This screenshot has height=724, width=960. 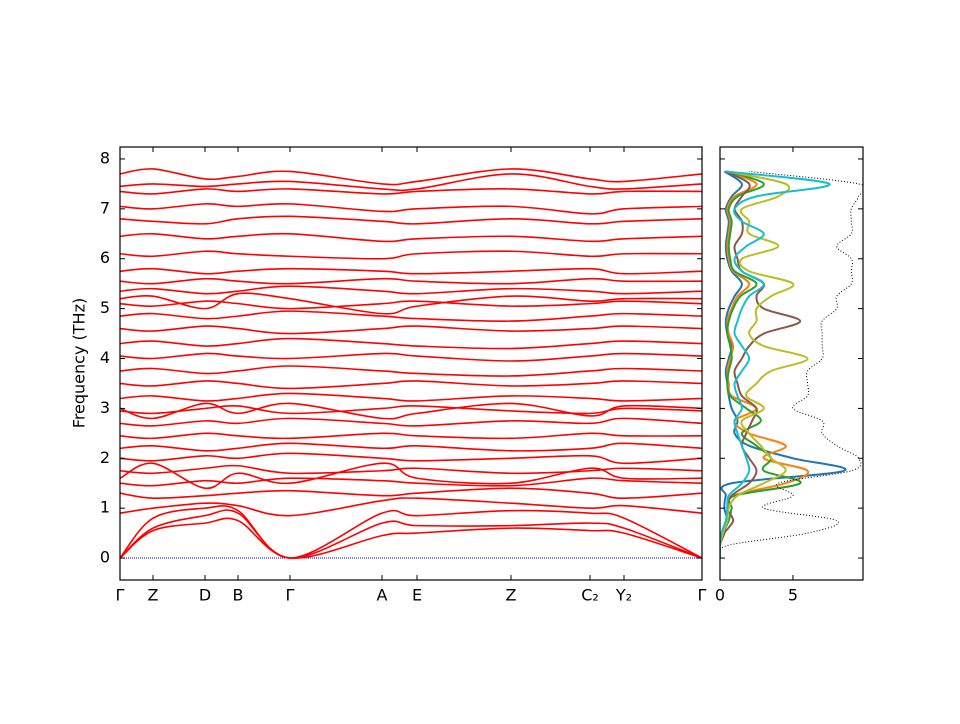 What do you see at coordinates (105, 357) in the screenshot?
I see `y-tick-label: 4` at bounding box center [105, 357].